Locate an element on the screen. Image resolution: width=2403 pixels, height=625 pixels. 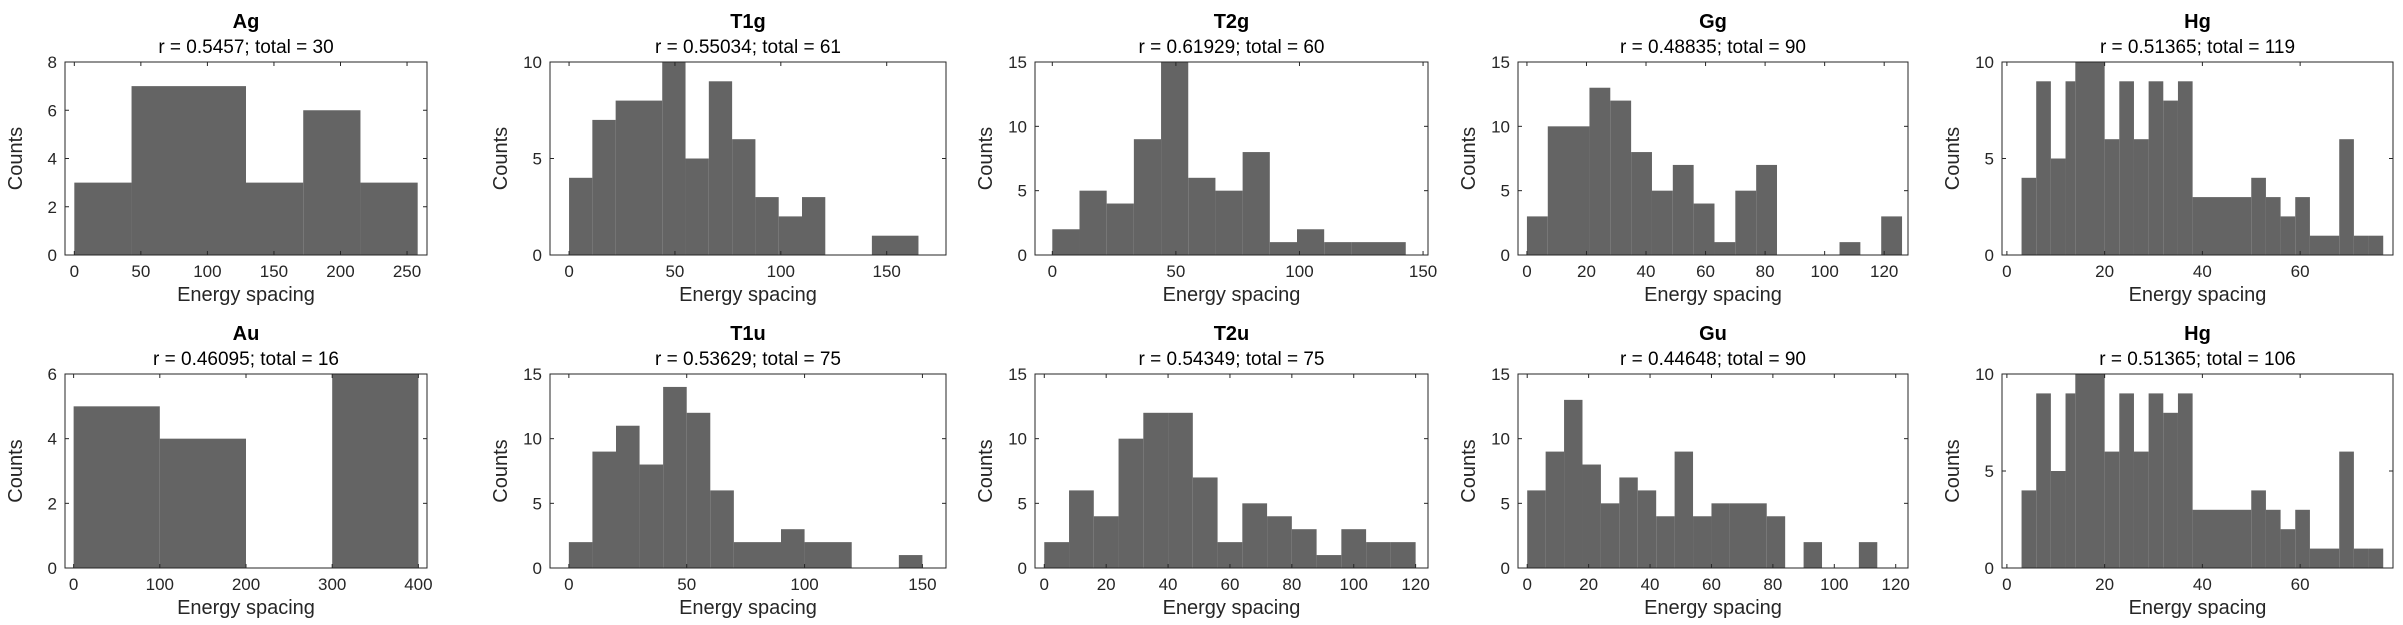
subplot-subtitle: r = 0.51365; total = 119 is located at coordinates (2197, 47).